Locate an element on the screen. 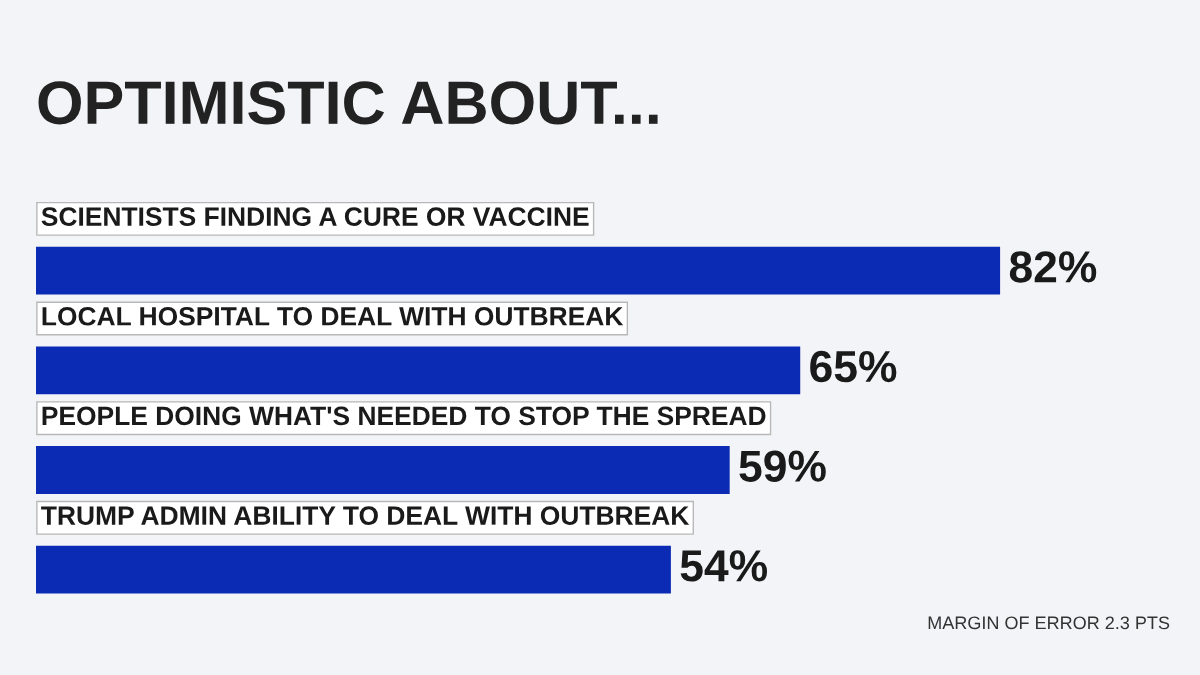 Image resolution: width=1200 pixels, height=675 pixels. data-label: 65% is located at coordinates (853, 366).